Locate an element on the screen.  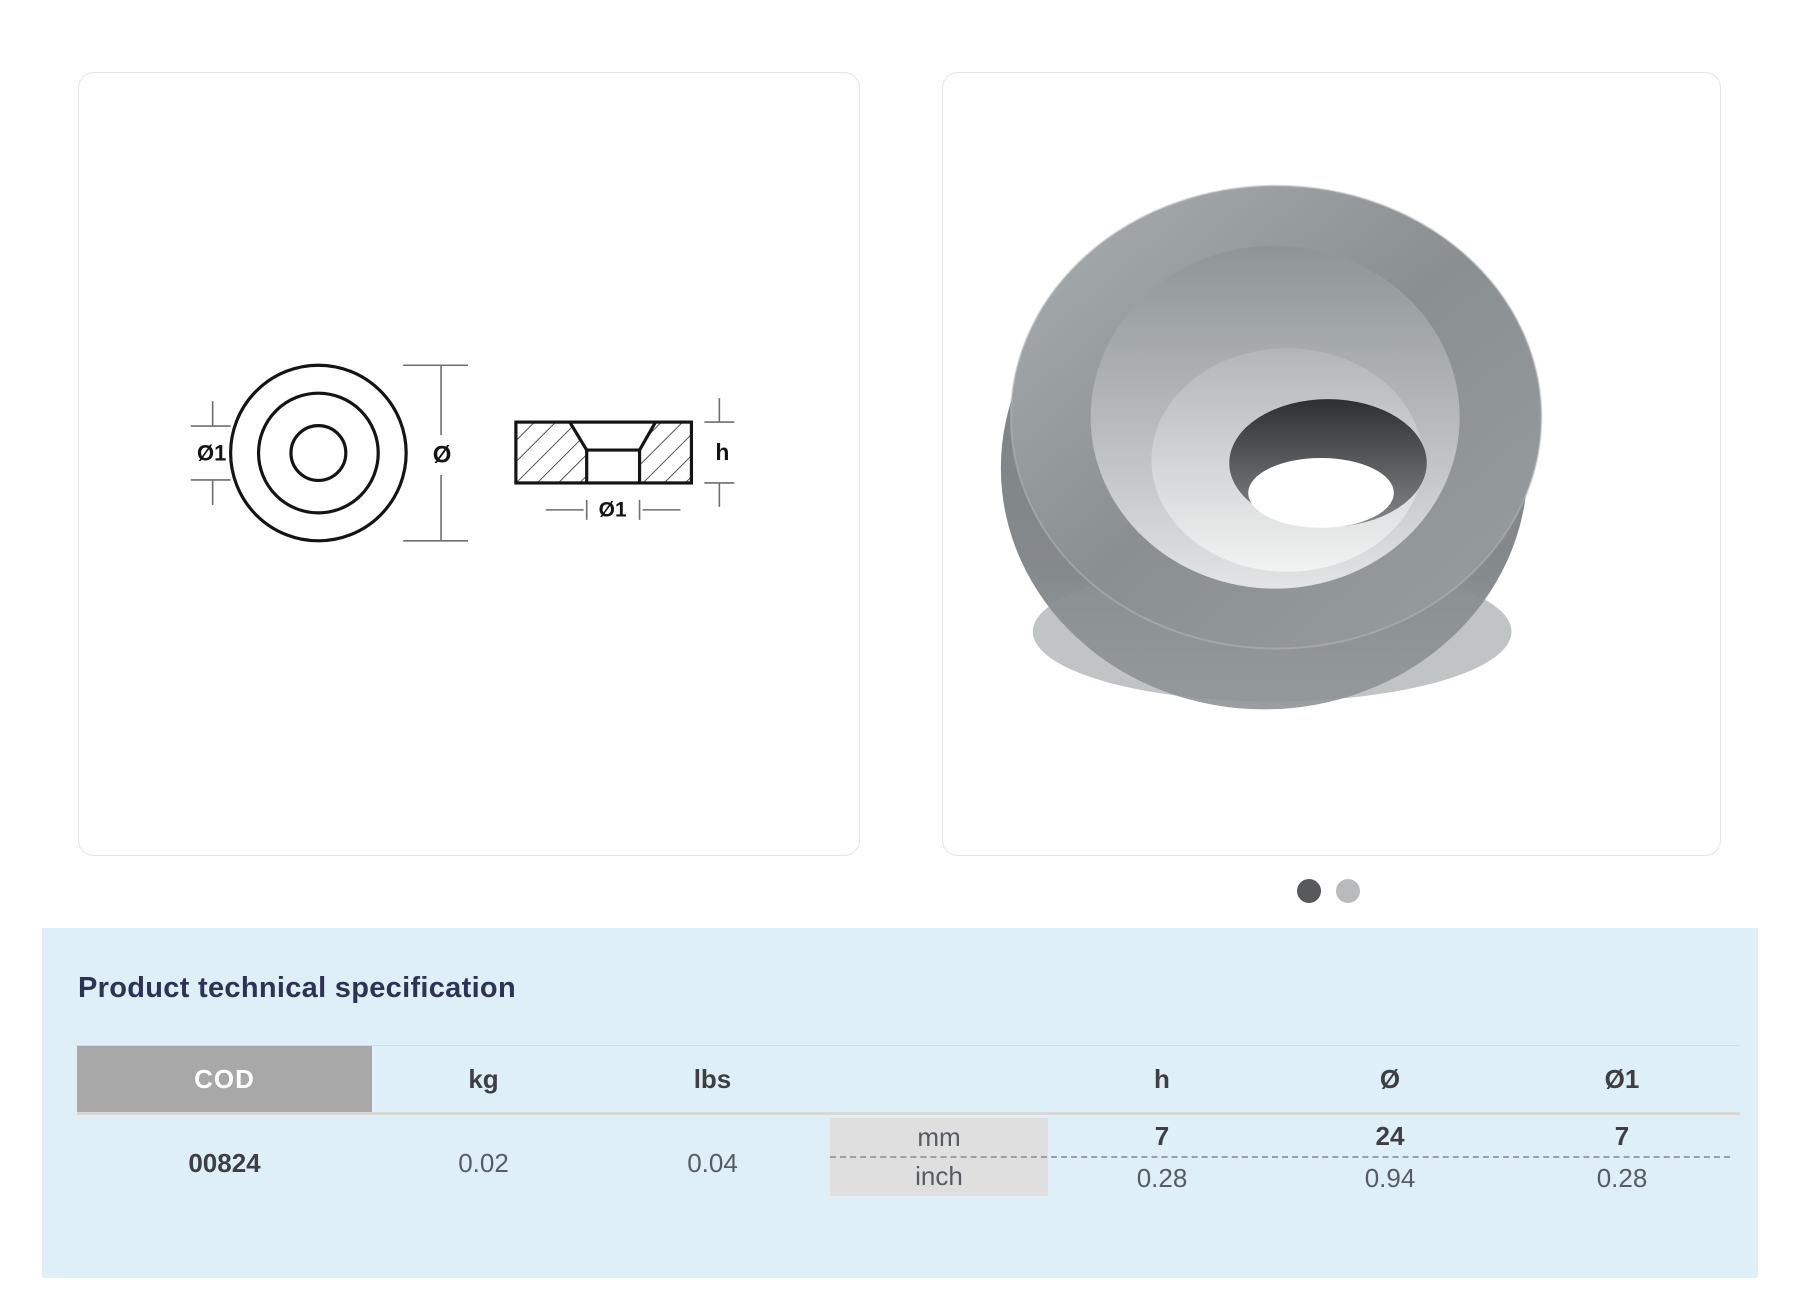
technical-drawing: Ø1 Ø h Ø1 is located at coordinates (462, 453).